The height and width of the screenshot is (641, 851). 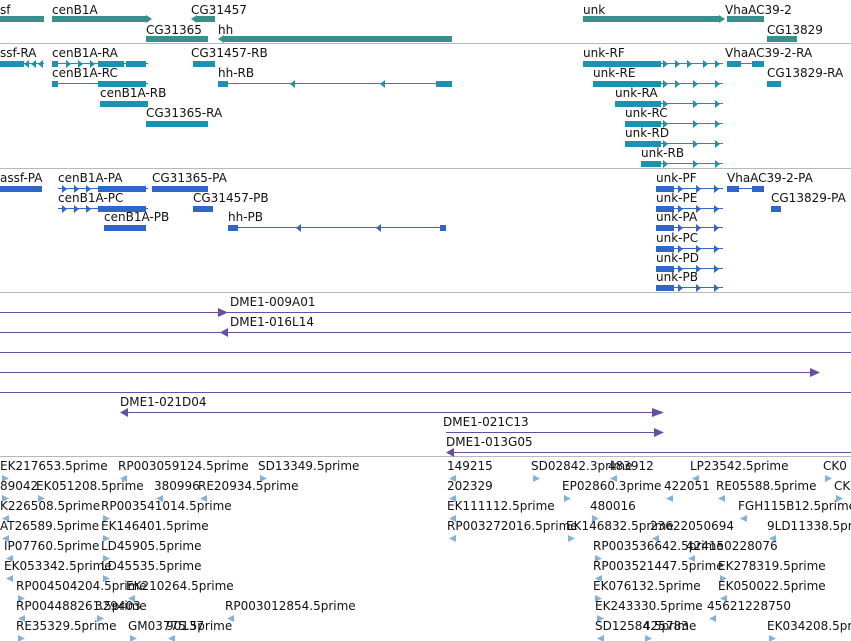 What do you see at coordinates (486, 422) in the screenshot?
I see `clone-label: DME1-021C13` at bounding box center [486, 422].